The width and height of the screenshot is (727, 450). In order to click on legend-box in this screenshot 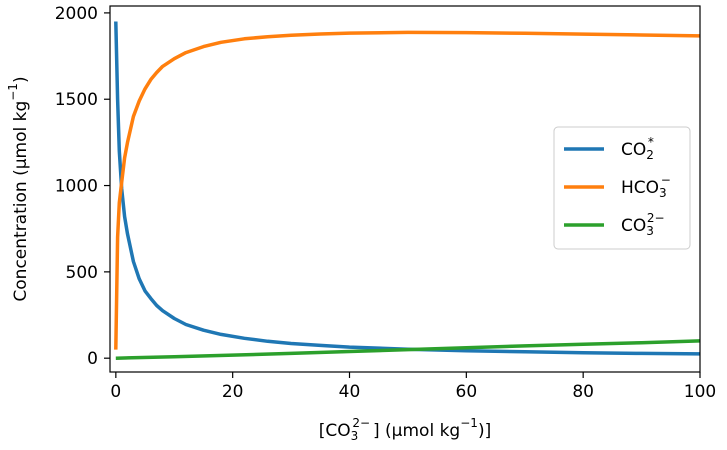, I will do `click(622, 188)`.